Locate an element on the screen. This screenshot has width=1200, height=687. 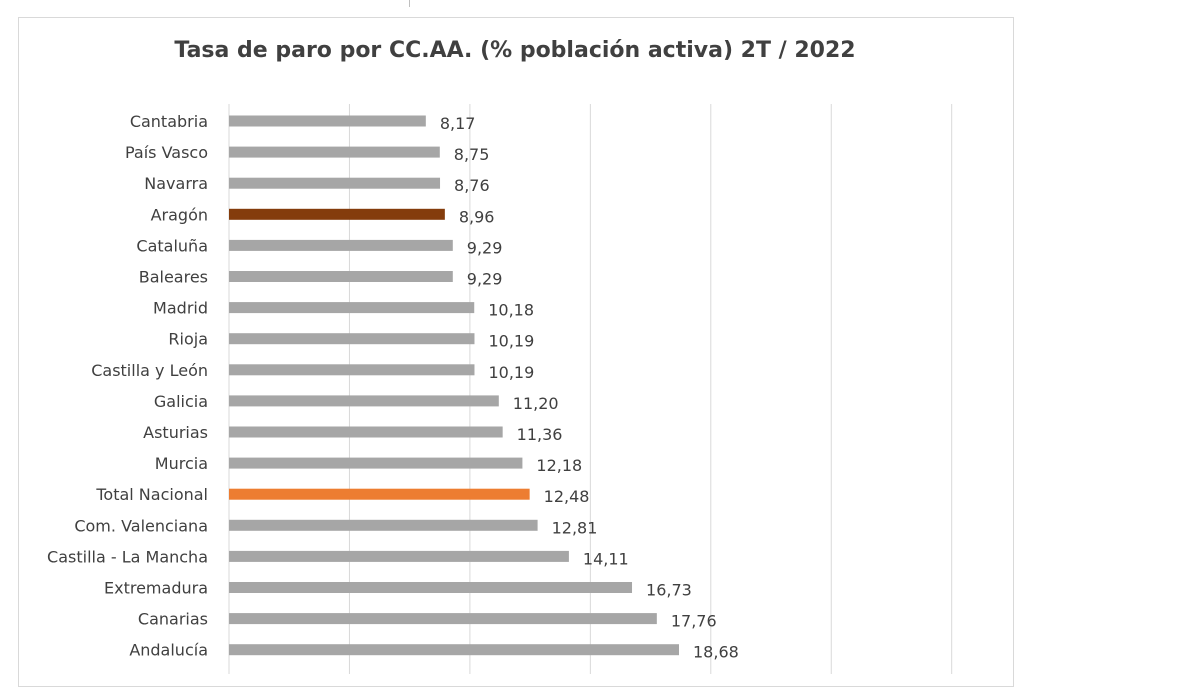
value-label-aragon: 8,96 is located at coordinates (477, 216).